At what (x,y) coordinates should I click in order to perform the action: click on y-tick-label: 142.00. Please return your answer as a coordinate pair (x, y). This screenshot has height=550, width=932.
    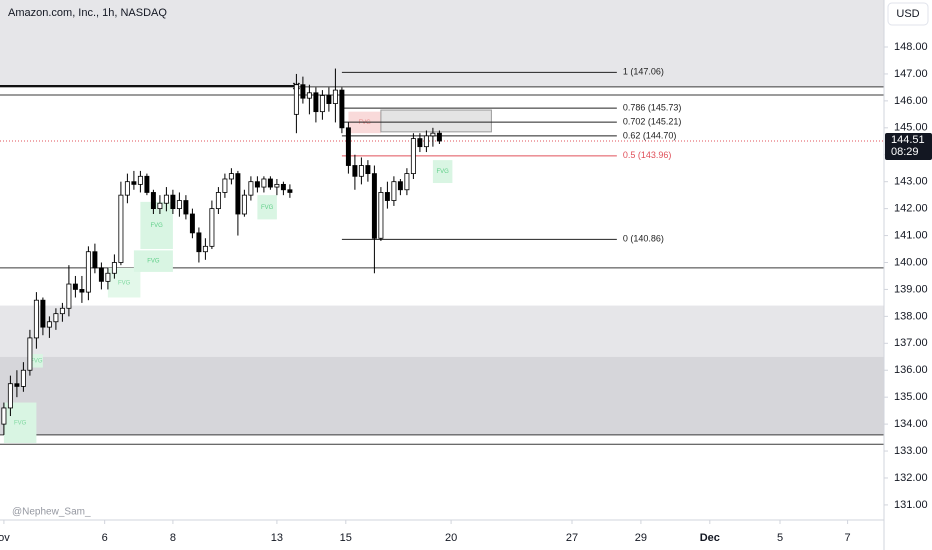
    Looking at the image, I should click on (911, 209).